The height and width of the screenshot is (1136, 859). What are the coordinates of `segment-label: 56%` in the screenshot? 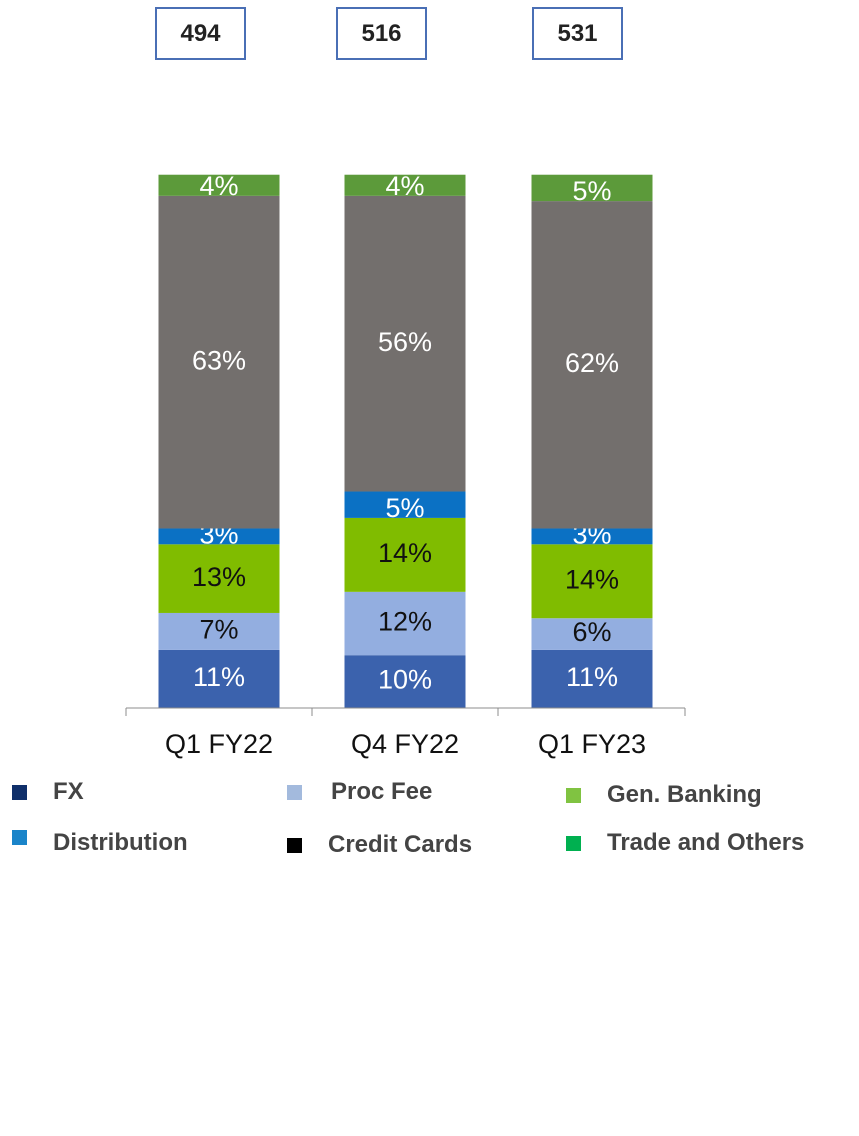 It's located at (405, 342).